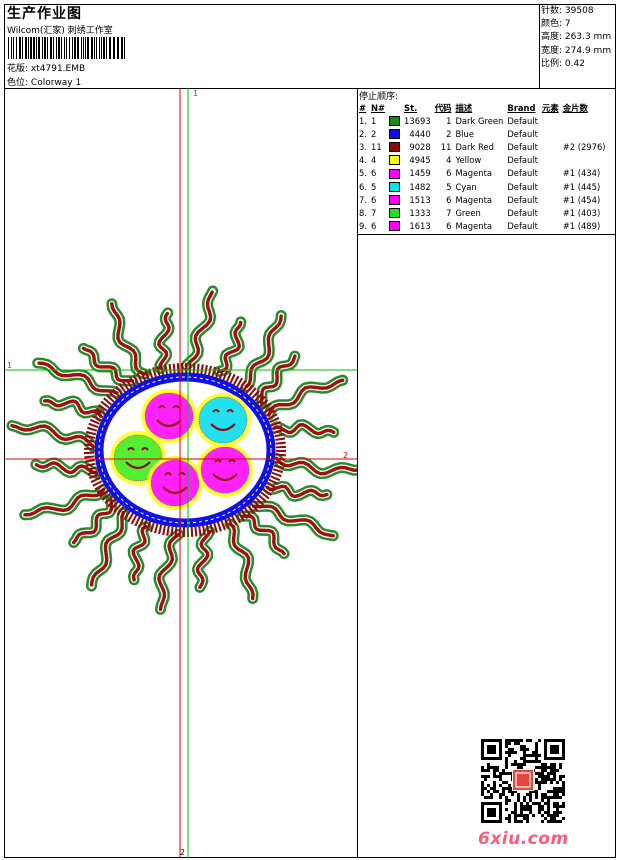  I want to click on row-desc: Dark Red, so click(474, 146).